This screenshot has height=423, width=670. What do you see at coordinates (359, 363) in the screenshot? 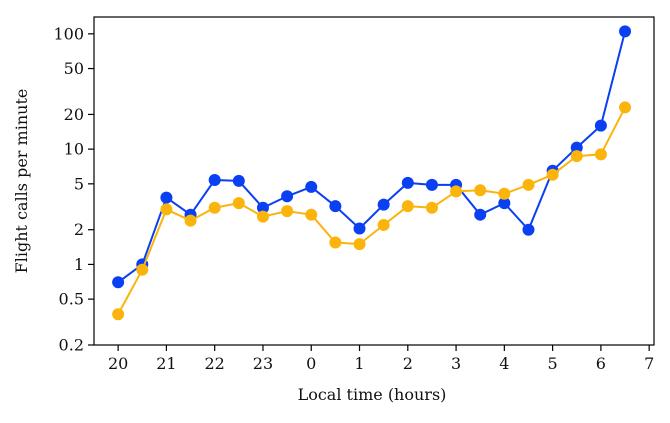
I see `x-tick-label: 1` at bounding box center [359, 363].